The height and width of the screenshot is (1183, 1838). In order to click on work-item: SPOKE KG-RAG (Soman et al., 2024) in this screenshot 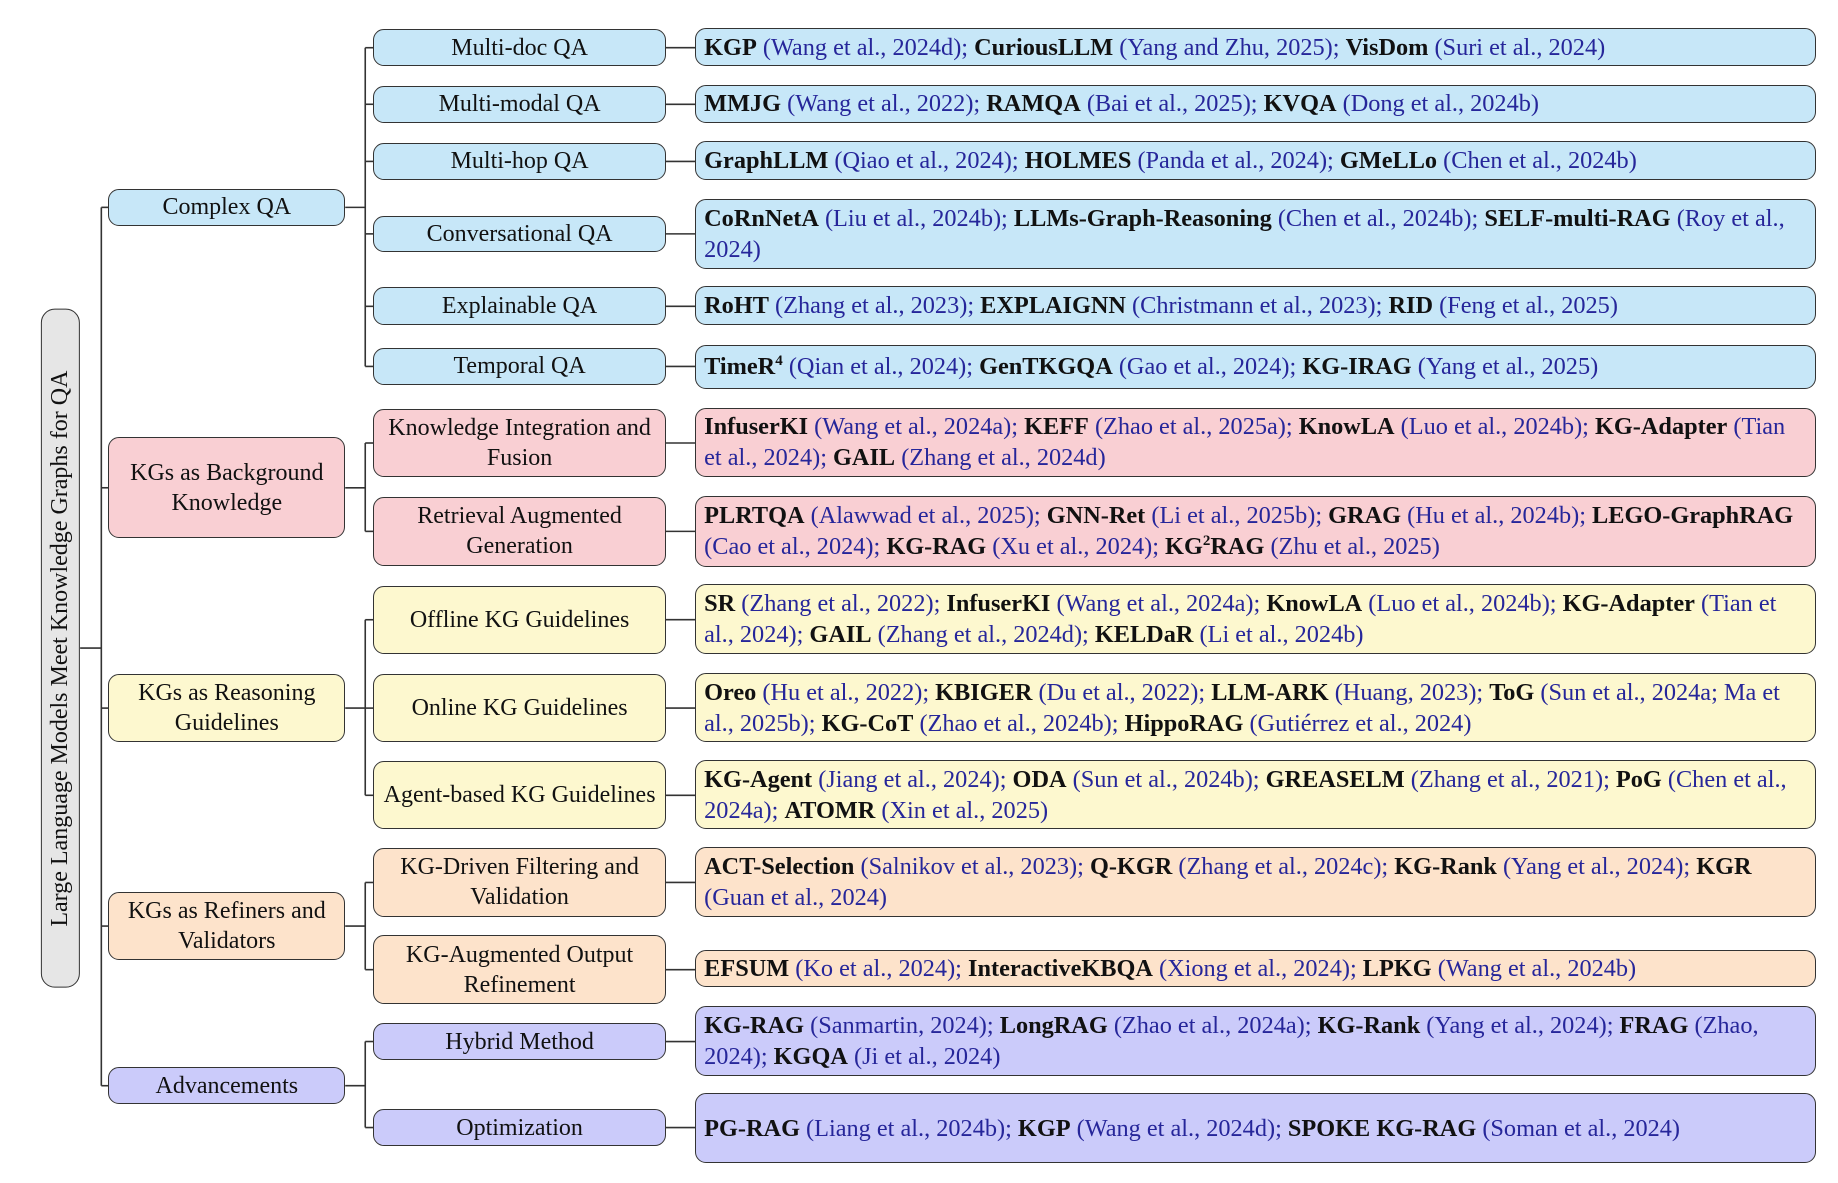, I will do `click(1484, 1128)`.